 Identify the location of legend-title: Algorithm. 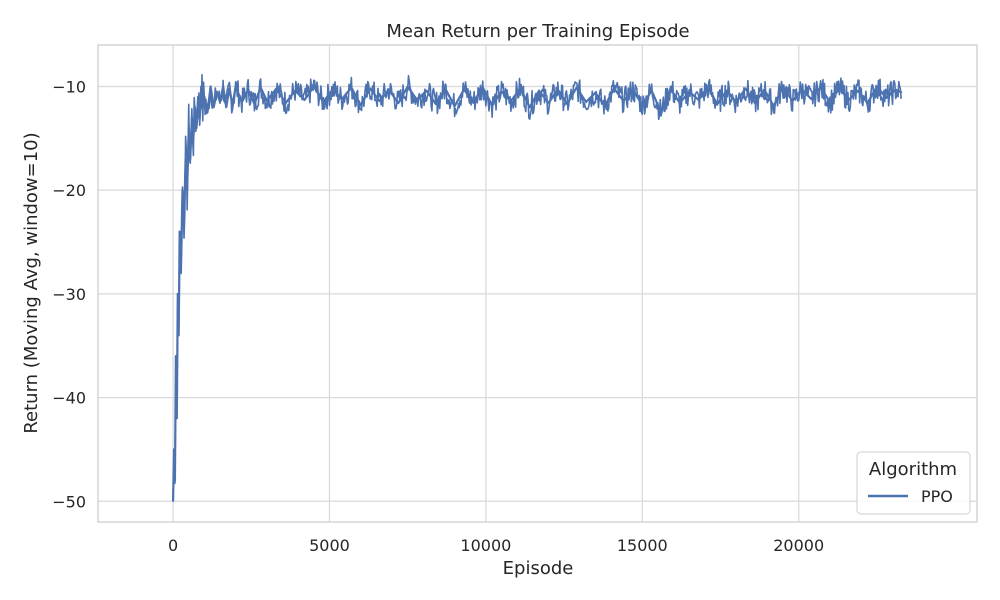
(913, 469).